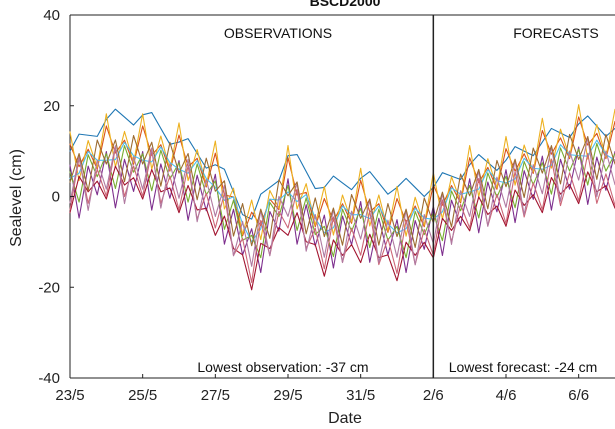 The height and width of the screenshot is (429, 615). I want to click on chart-title: BSCD2000, so click(345, 4).